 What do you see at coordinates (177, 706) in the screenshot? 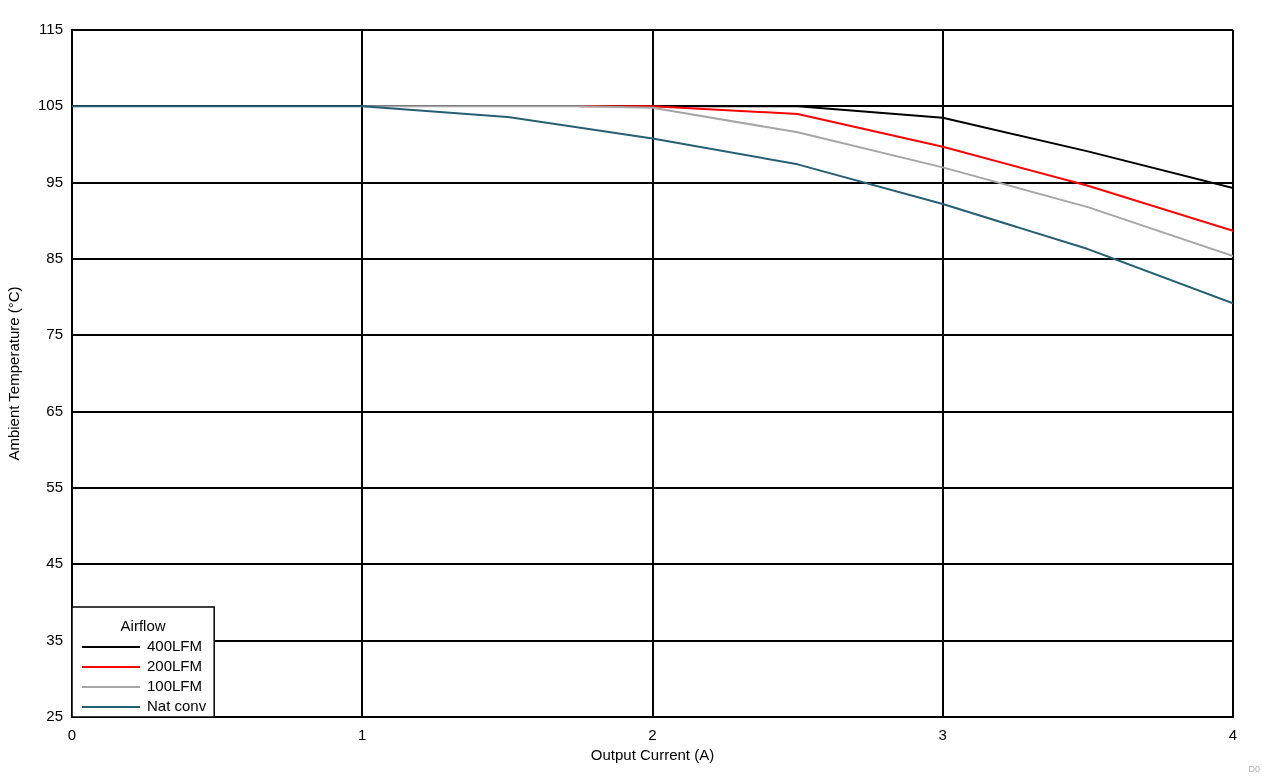
I see `legend-label: Nat conv` at bounding box center [177, 706].